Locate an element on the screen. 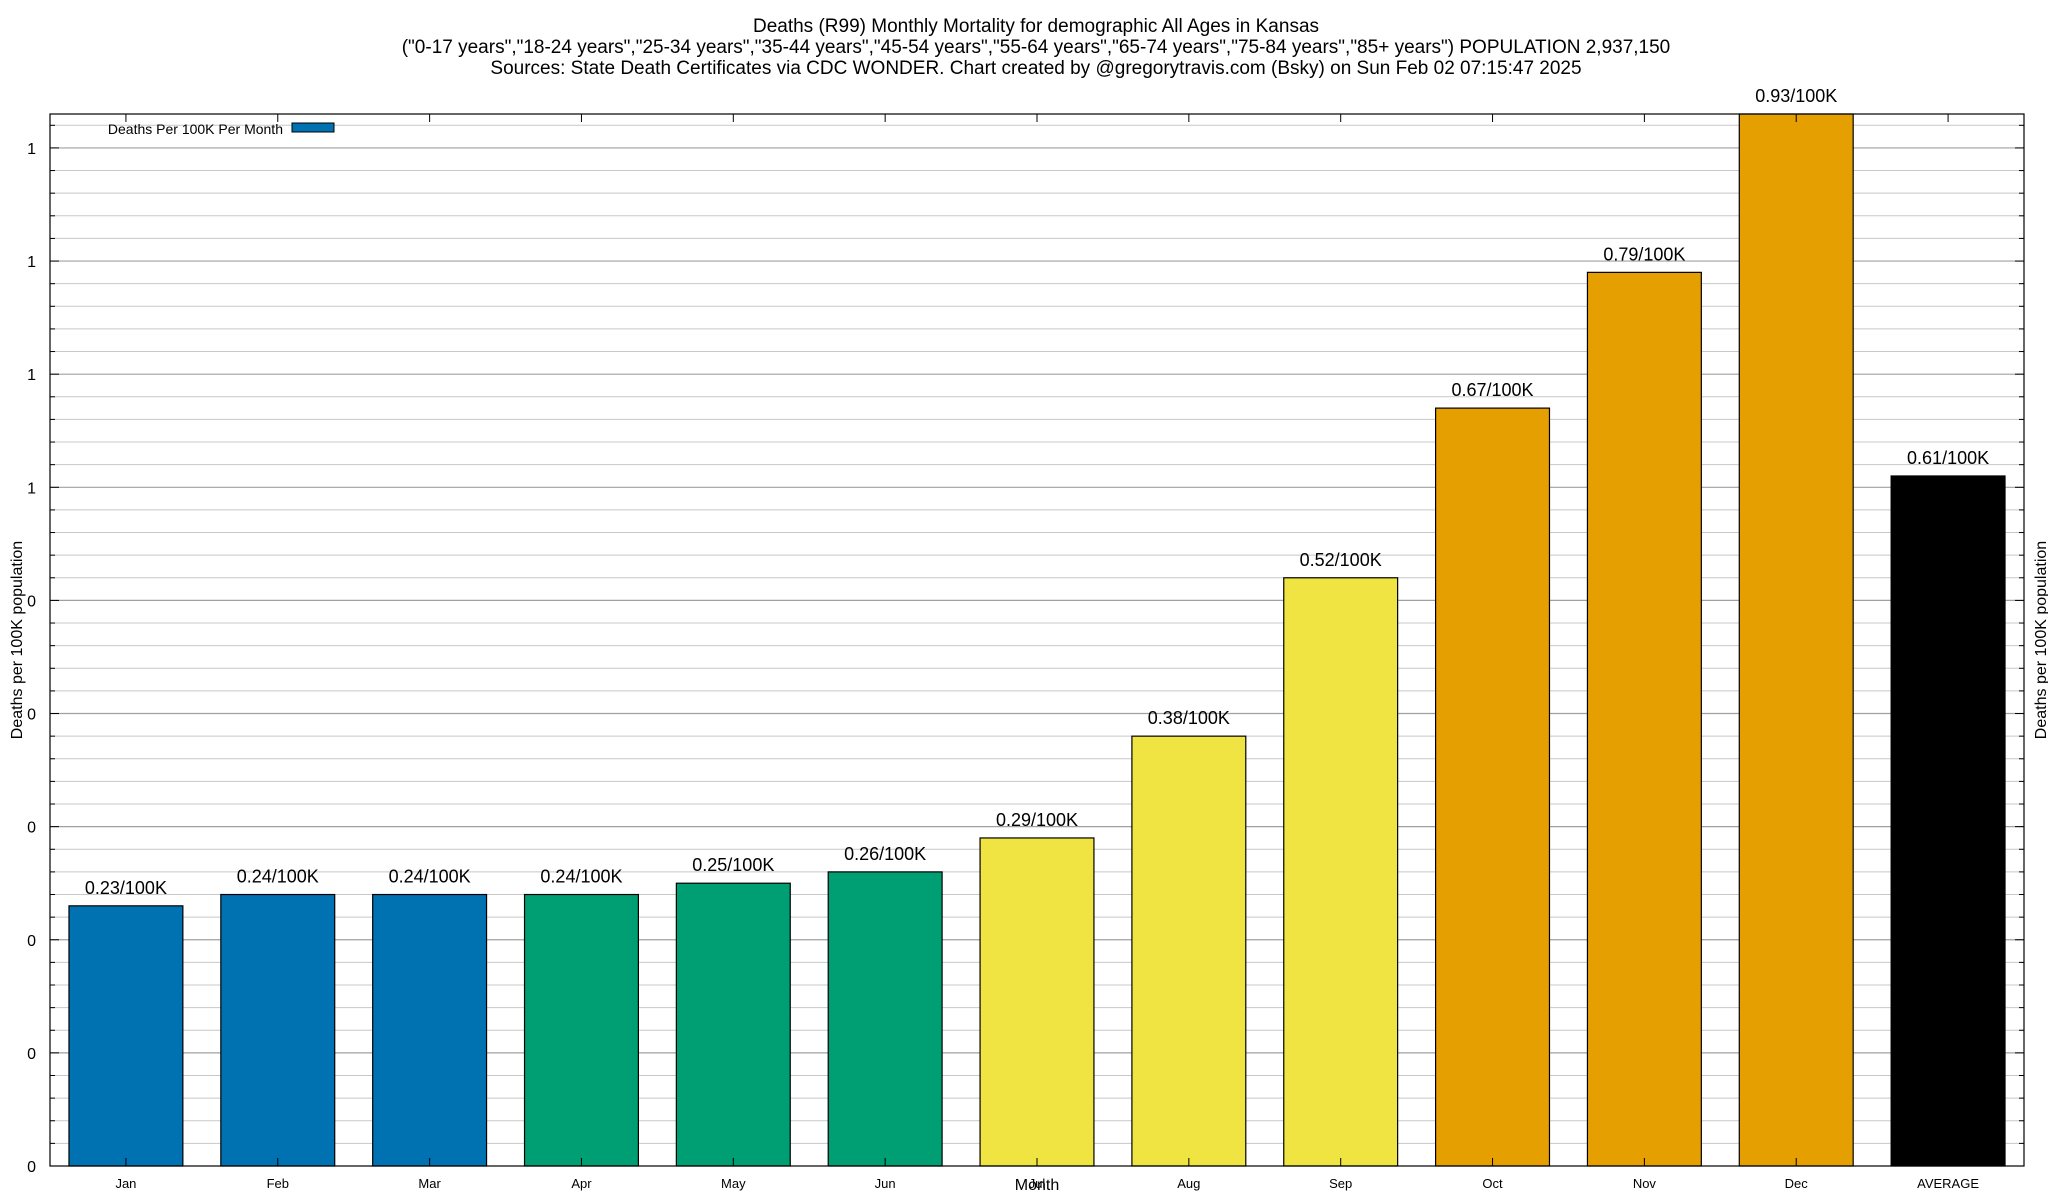 This screenshot has height=1200, width=2048. x-tick-label: May is located at coordinates (733, 1183).